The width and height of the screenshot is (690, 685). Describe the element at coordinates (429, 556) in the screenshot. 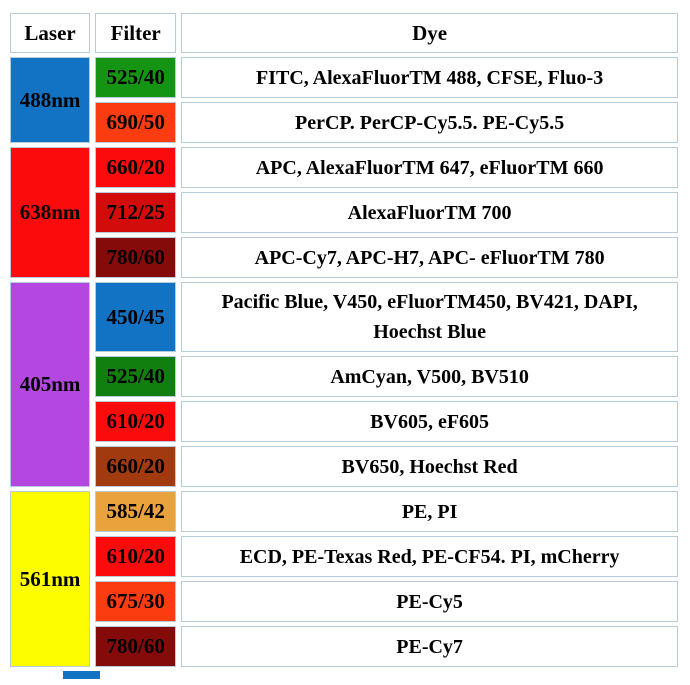

I see `dye-cell: ECD, PE-Texas Red, PE-CF54. PI, mCherry` at that location.